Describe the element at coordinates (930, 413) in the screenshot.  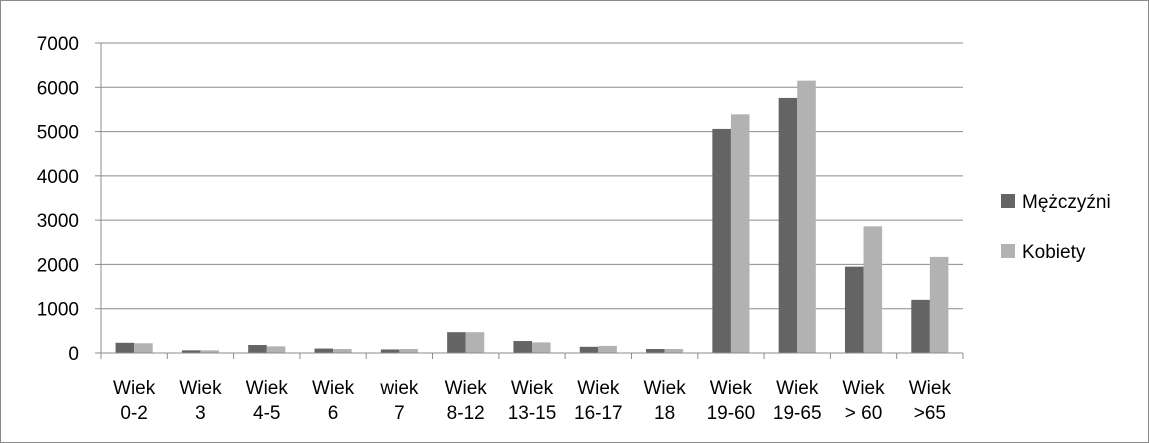
I see `x-tick-label: >65` at that location.